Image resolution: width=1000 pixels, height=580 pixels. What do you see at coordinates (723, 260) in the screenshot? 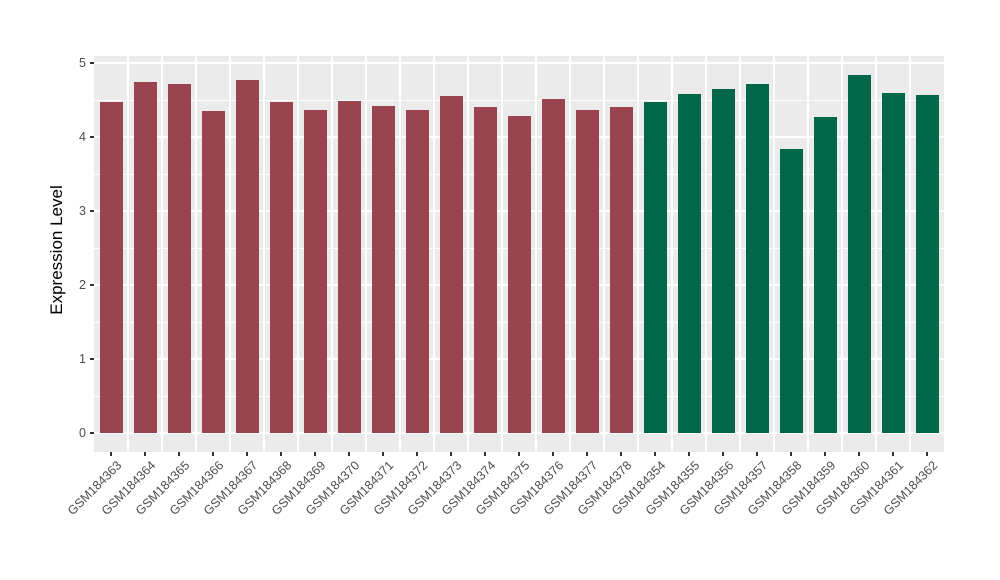
I see `bar-GSM184356` at bounding box center [723, 260].